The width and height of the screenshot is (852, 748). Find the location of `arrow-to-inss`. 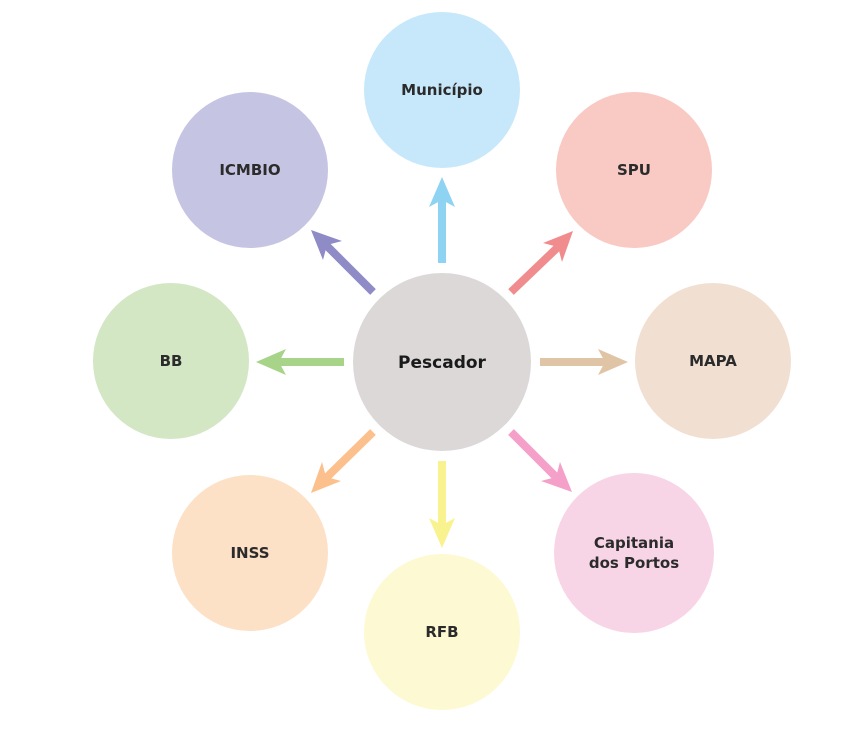

arrow-to-inss is located at coordinates (343, 461).